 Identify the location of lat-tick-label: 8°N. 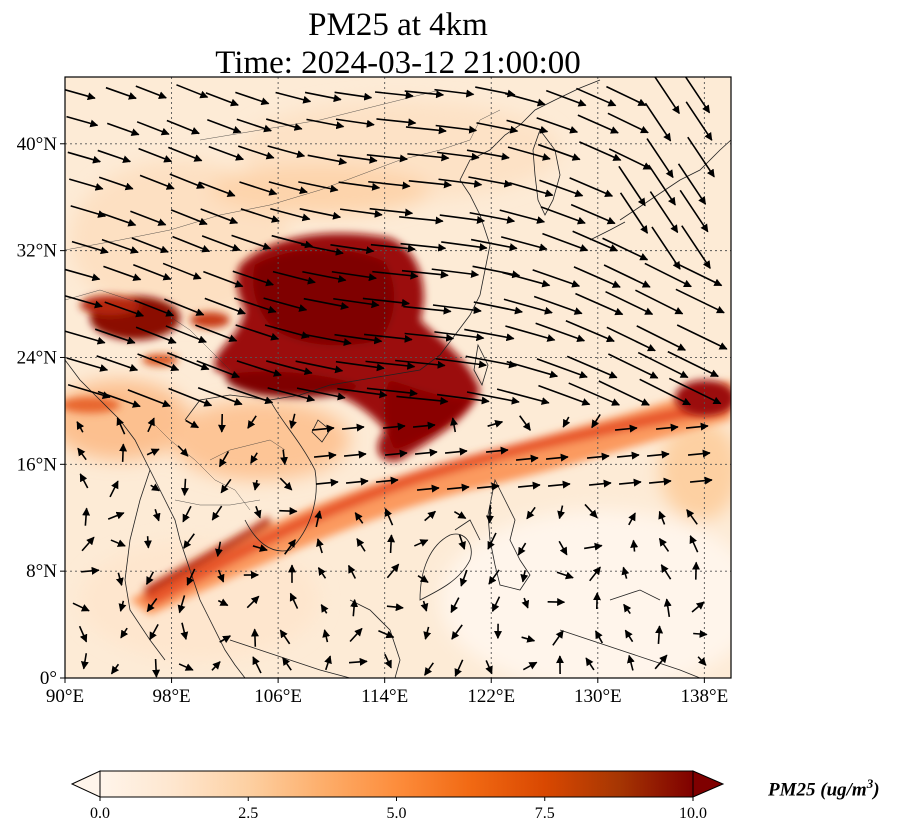
(41, 571).